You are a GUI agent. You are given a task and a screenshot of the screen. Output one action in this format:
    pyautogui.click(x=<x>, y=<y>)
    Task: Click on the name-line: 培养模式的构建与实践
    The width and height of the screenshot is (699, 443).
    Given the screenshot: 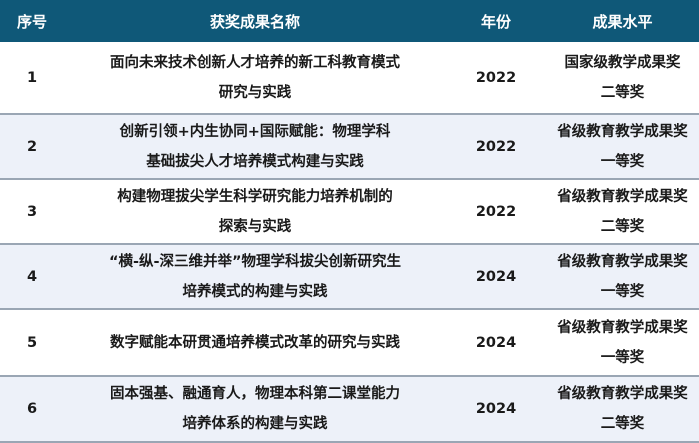 What is the action you would take?
    pyautogui.click(x=255, y=291)
    